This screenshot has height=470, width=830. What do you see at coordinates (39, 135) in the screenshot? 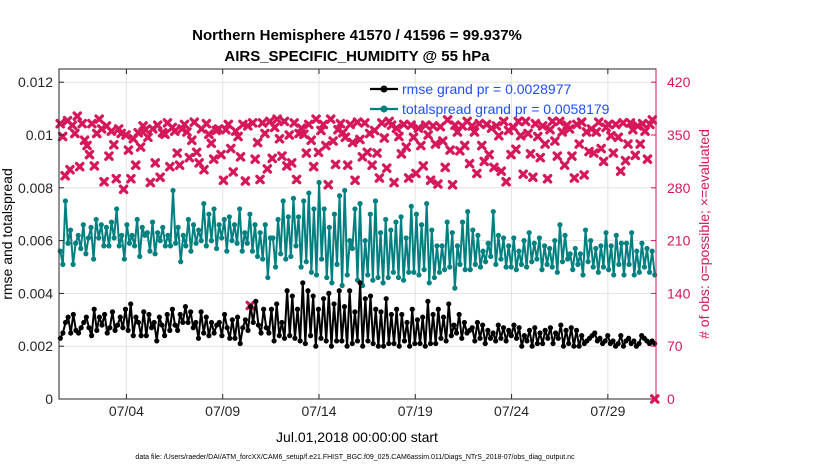
I see `y-left-tick-label: 0.01` at bounding box center [39, 135].